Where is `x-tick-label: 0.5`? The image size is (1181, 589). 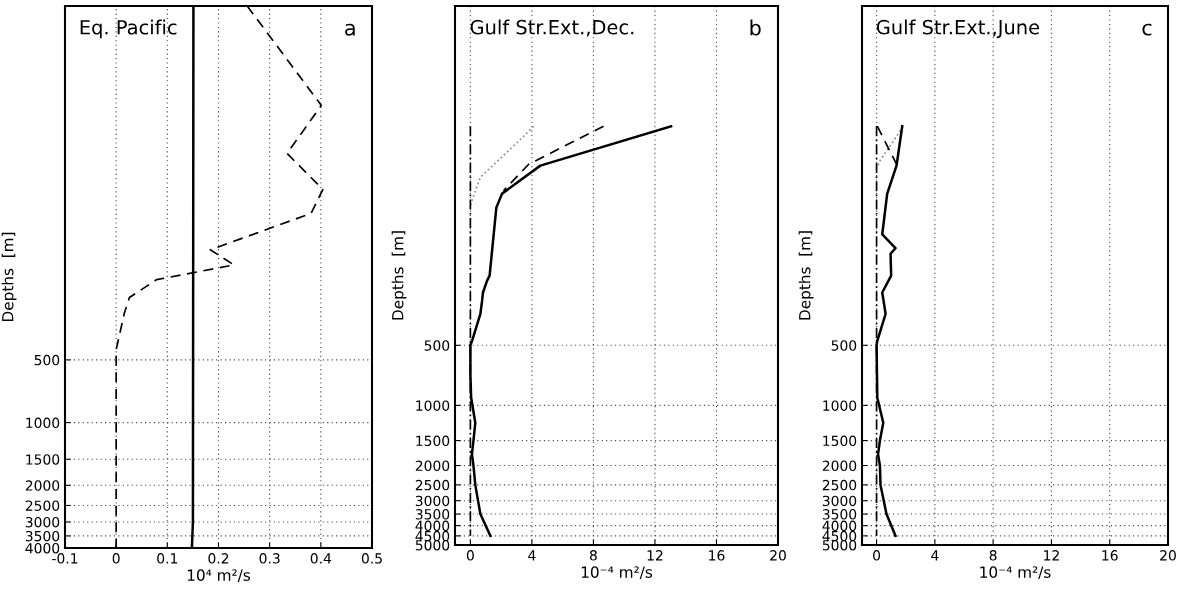
x-tick-label: 0.5 is located at coordinates (371, 558).